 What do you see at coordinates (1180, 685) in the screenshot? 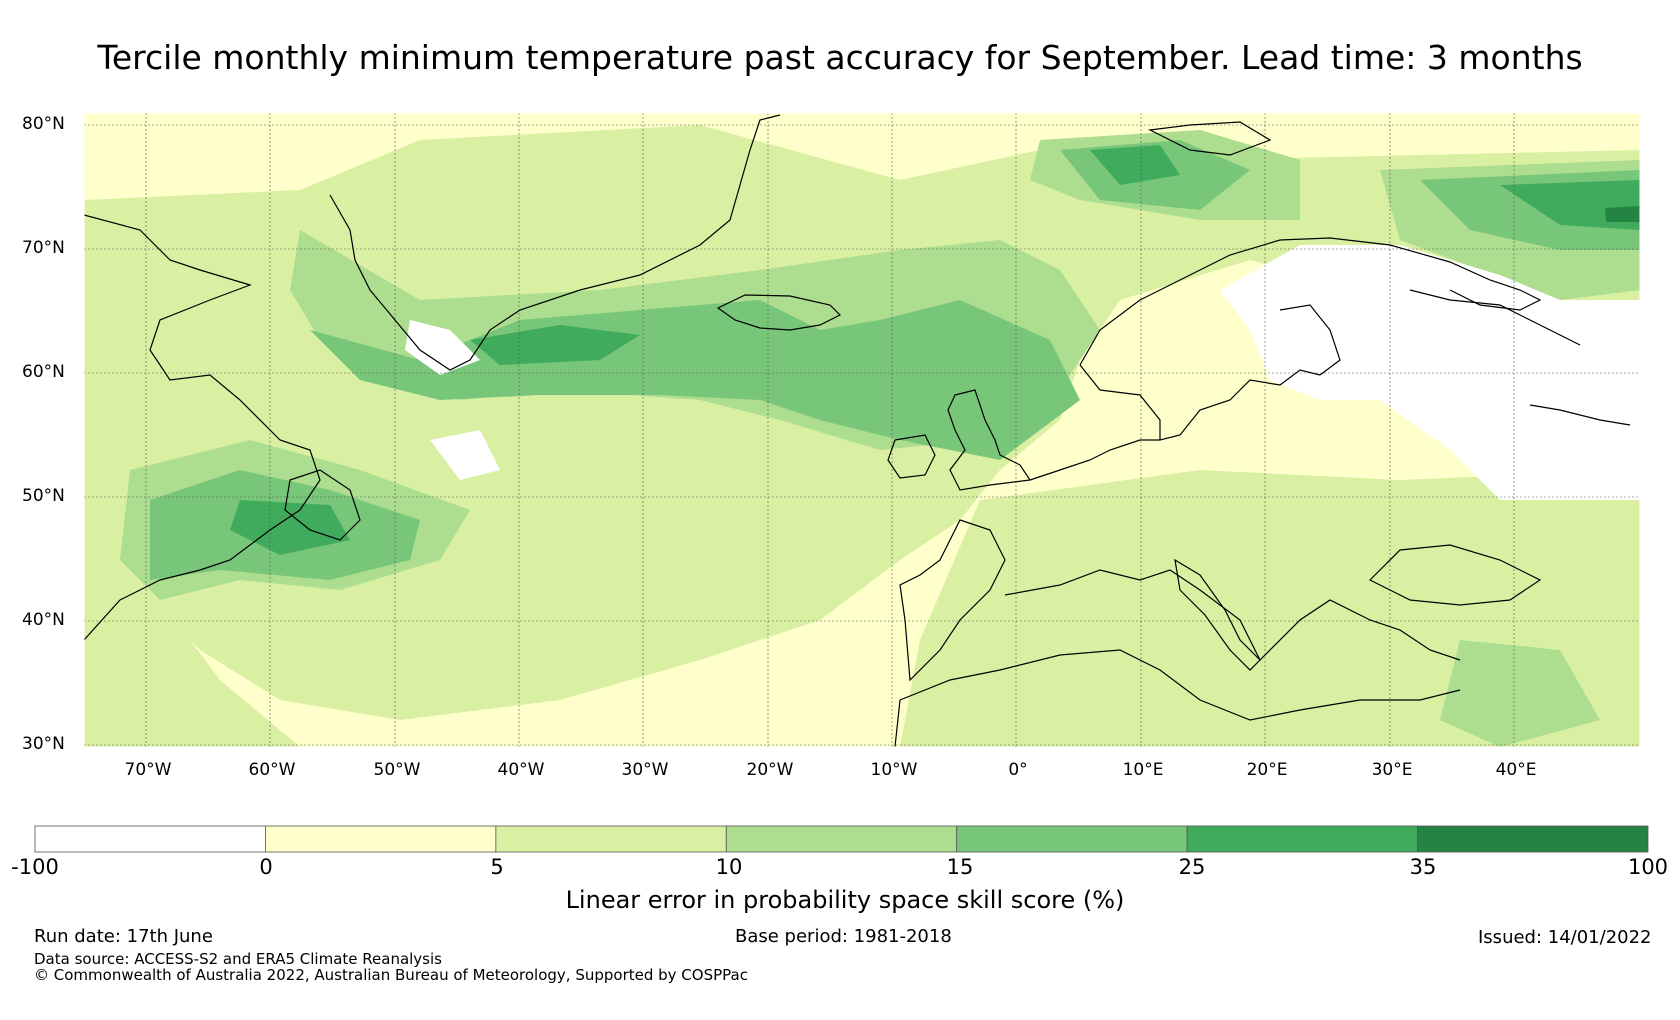
I see `north-africa-coast` at bounding box center [1180, 685].